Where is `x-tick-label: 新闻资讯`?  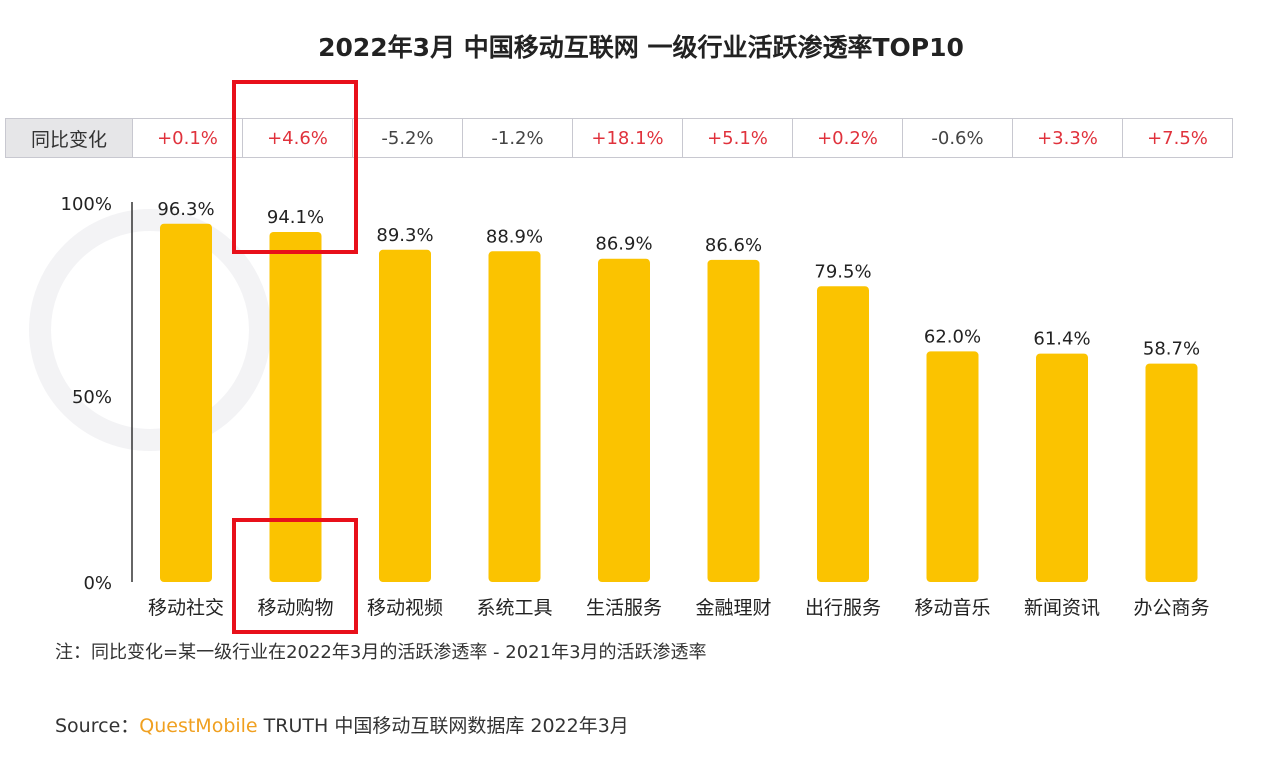 x-tick-label: 新闻资讯 is located at coordinates (1062, 608).